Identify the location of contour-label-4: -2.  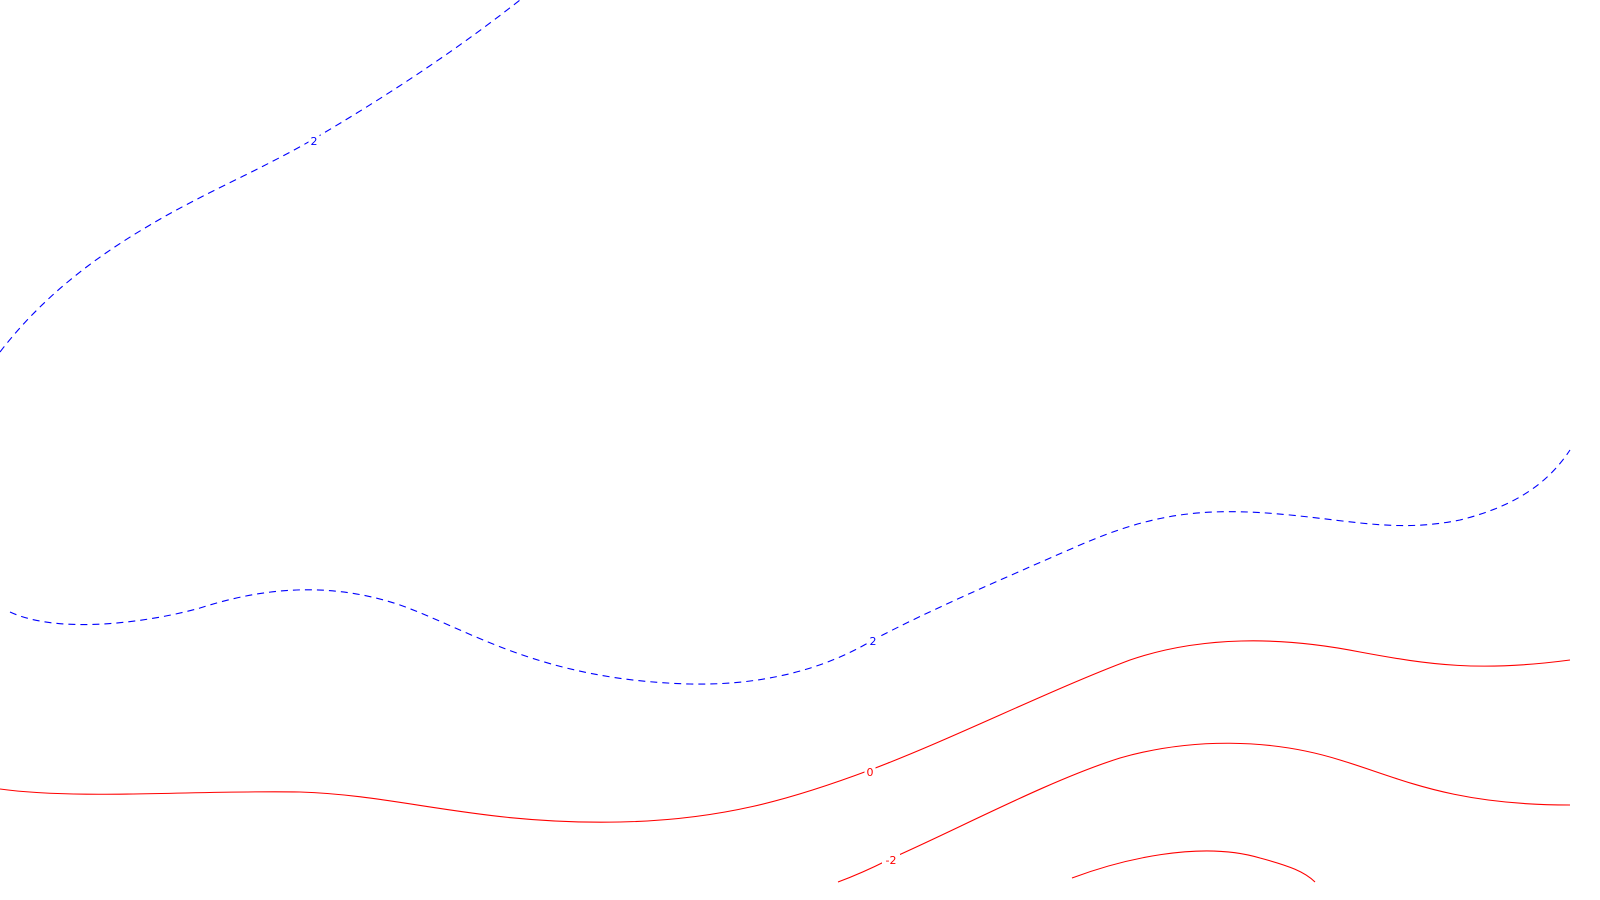
(891, 860).